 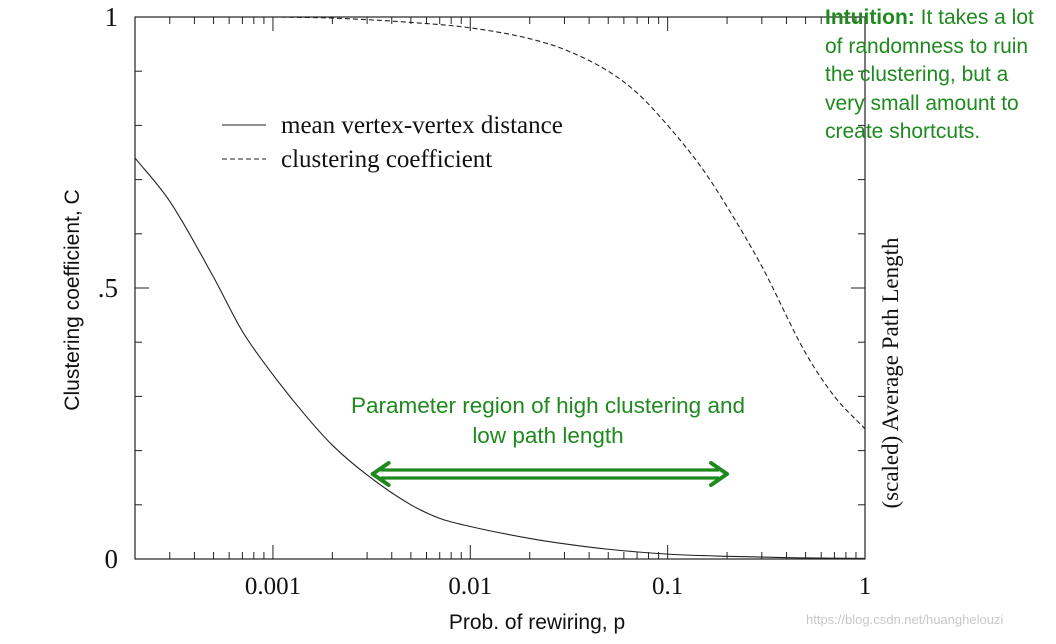 I want to click on region-arrow-layer, so click(x=550, y=474).